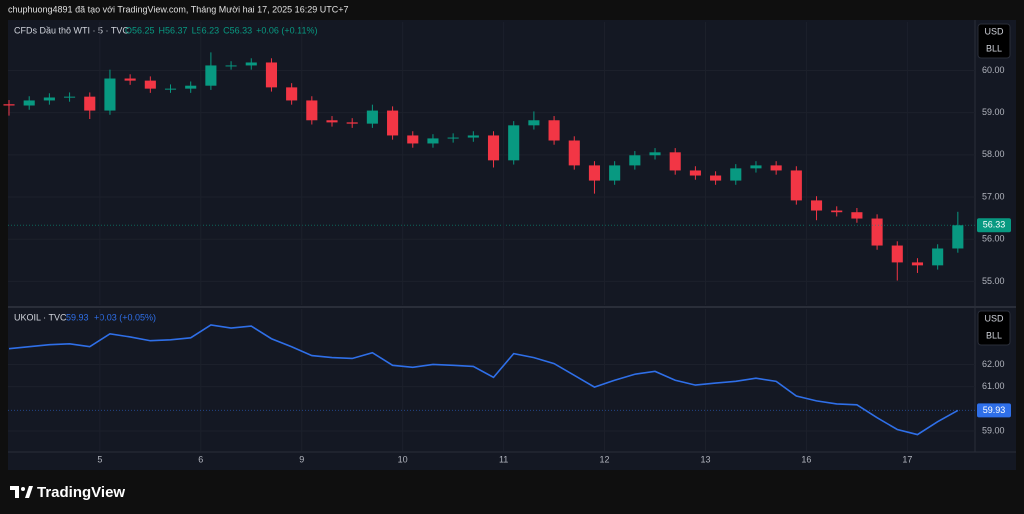  Describe the element at coordinates (206, 30) in the screenshot. I see `ohlc-value: L56.23` at that location.